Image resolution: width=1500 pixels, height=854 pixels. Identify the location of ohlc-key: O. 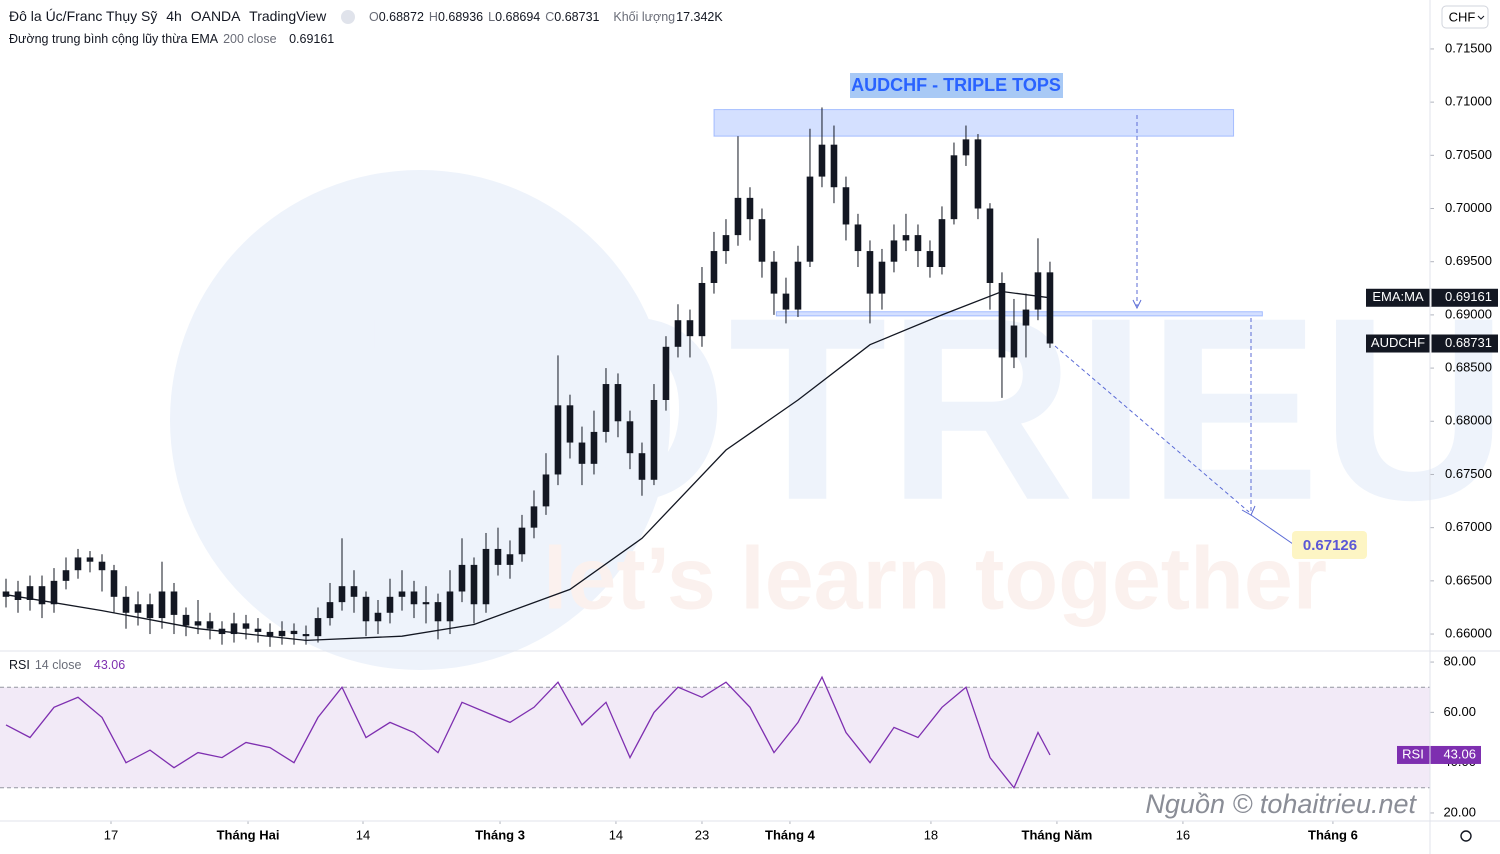
(373, 17).